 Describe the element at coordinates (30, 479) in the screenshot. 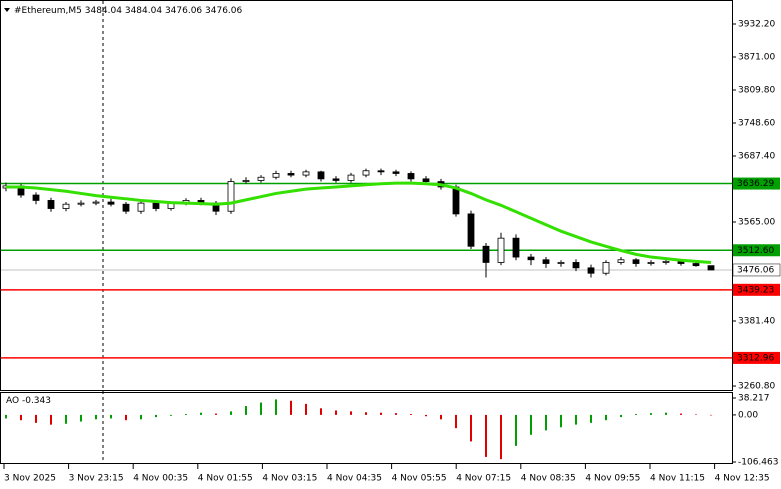

I see `x-tick-label: 3 Nov 2025` at that location.